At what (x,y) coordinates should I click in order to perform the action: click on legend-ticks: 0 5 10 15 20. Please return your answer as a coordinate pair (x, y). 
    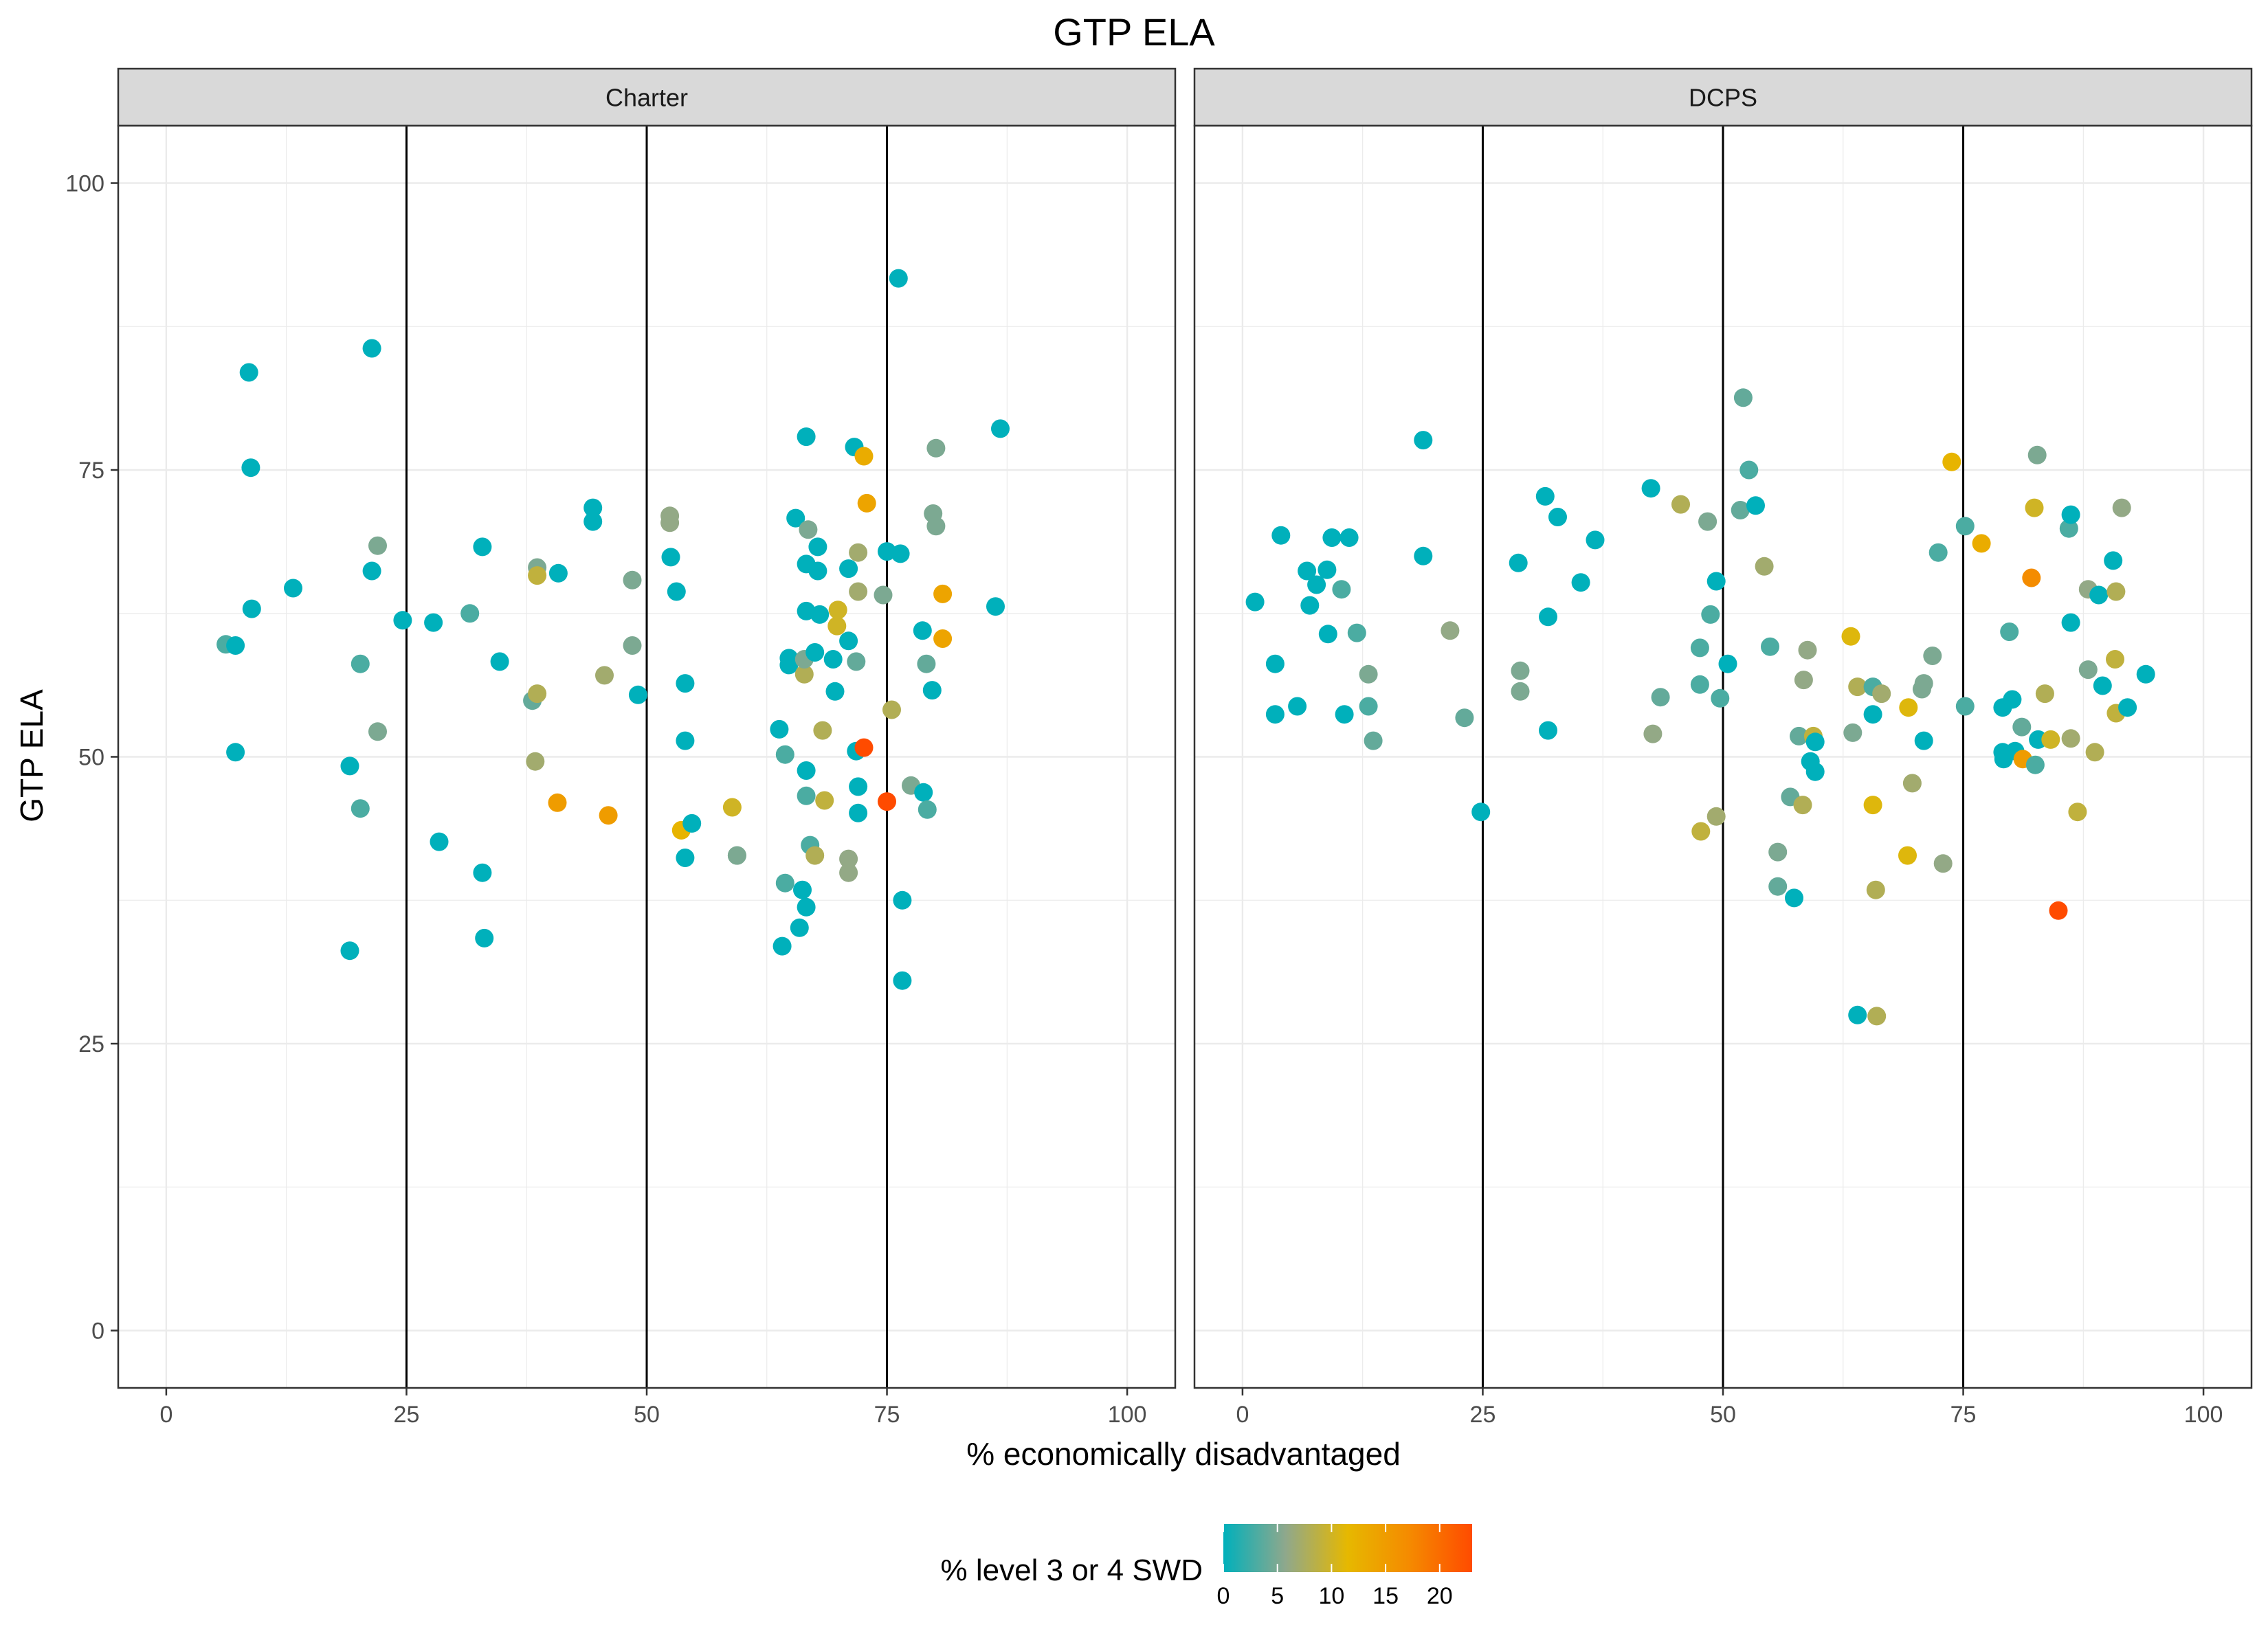
    Looking at the image, I should click on (1335, 1567).